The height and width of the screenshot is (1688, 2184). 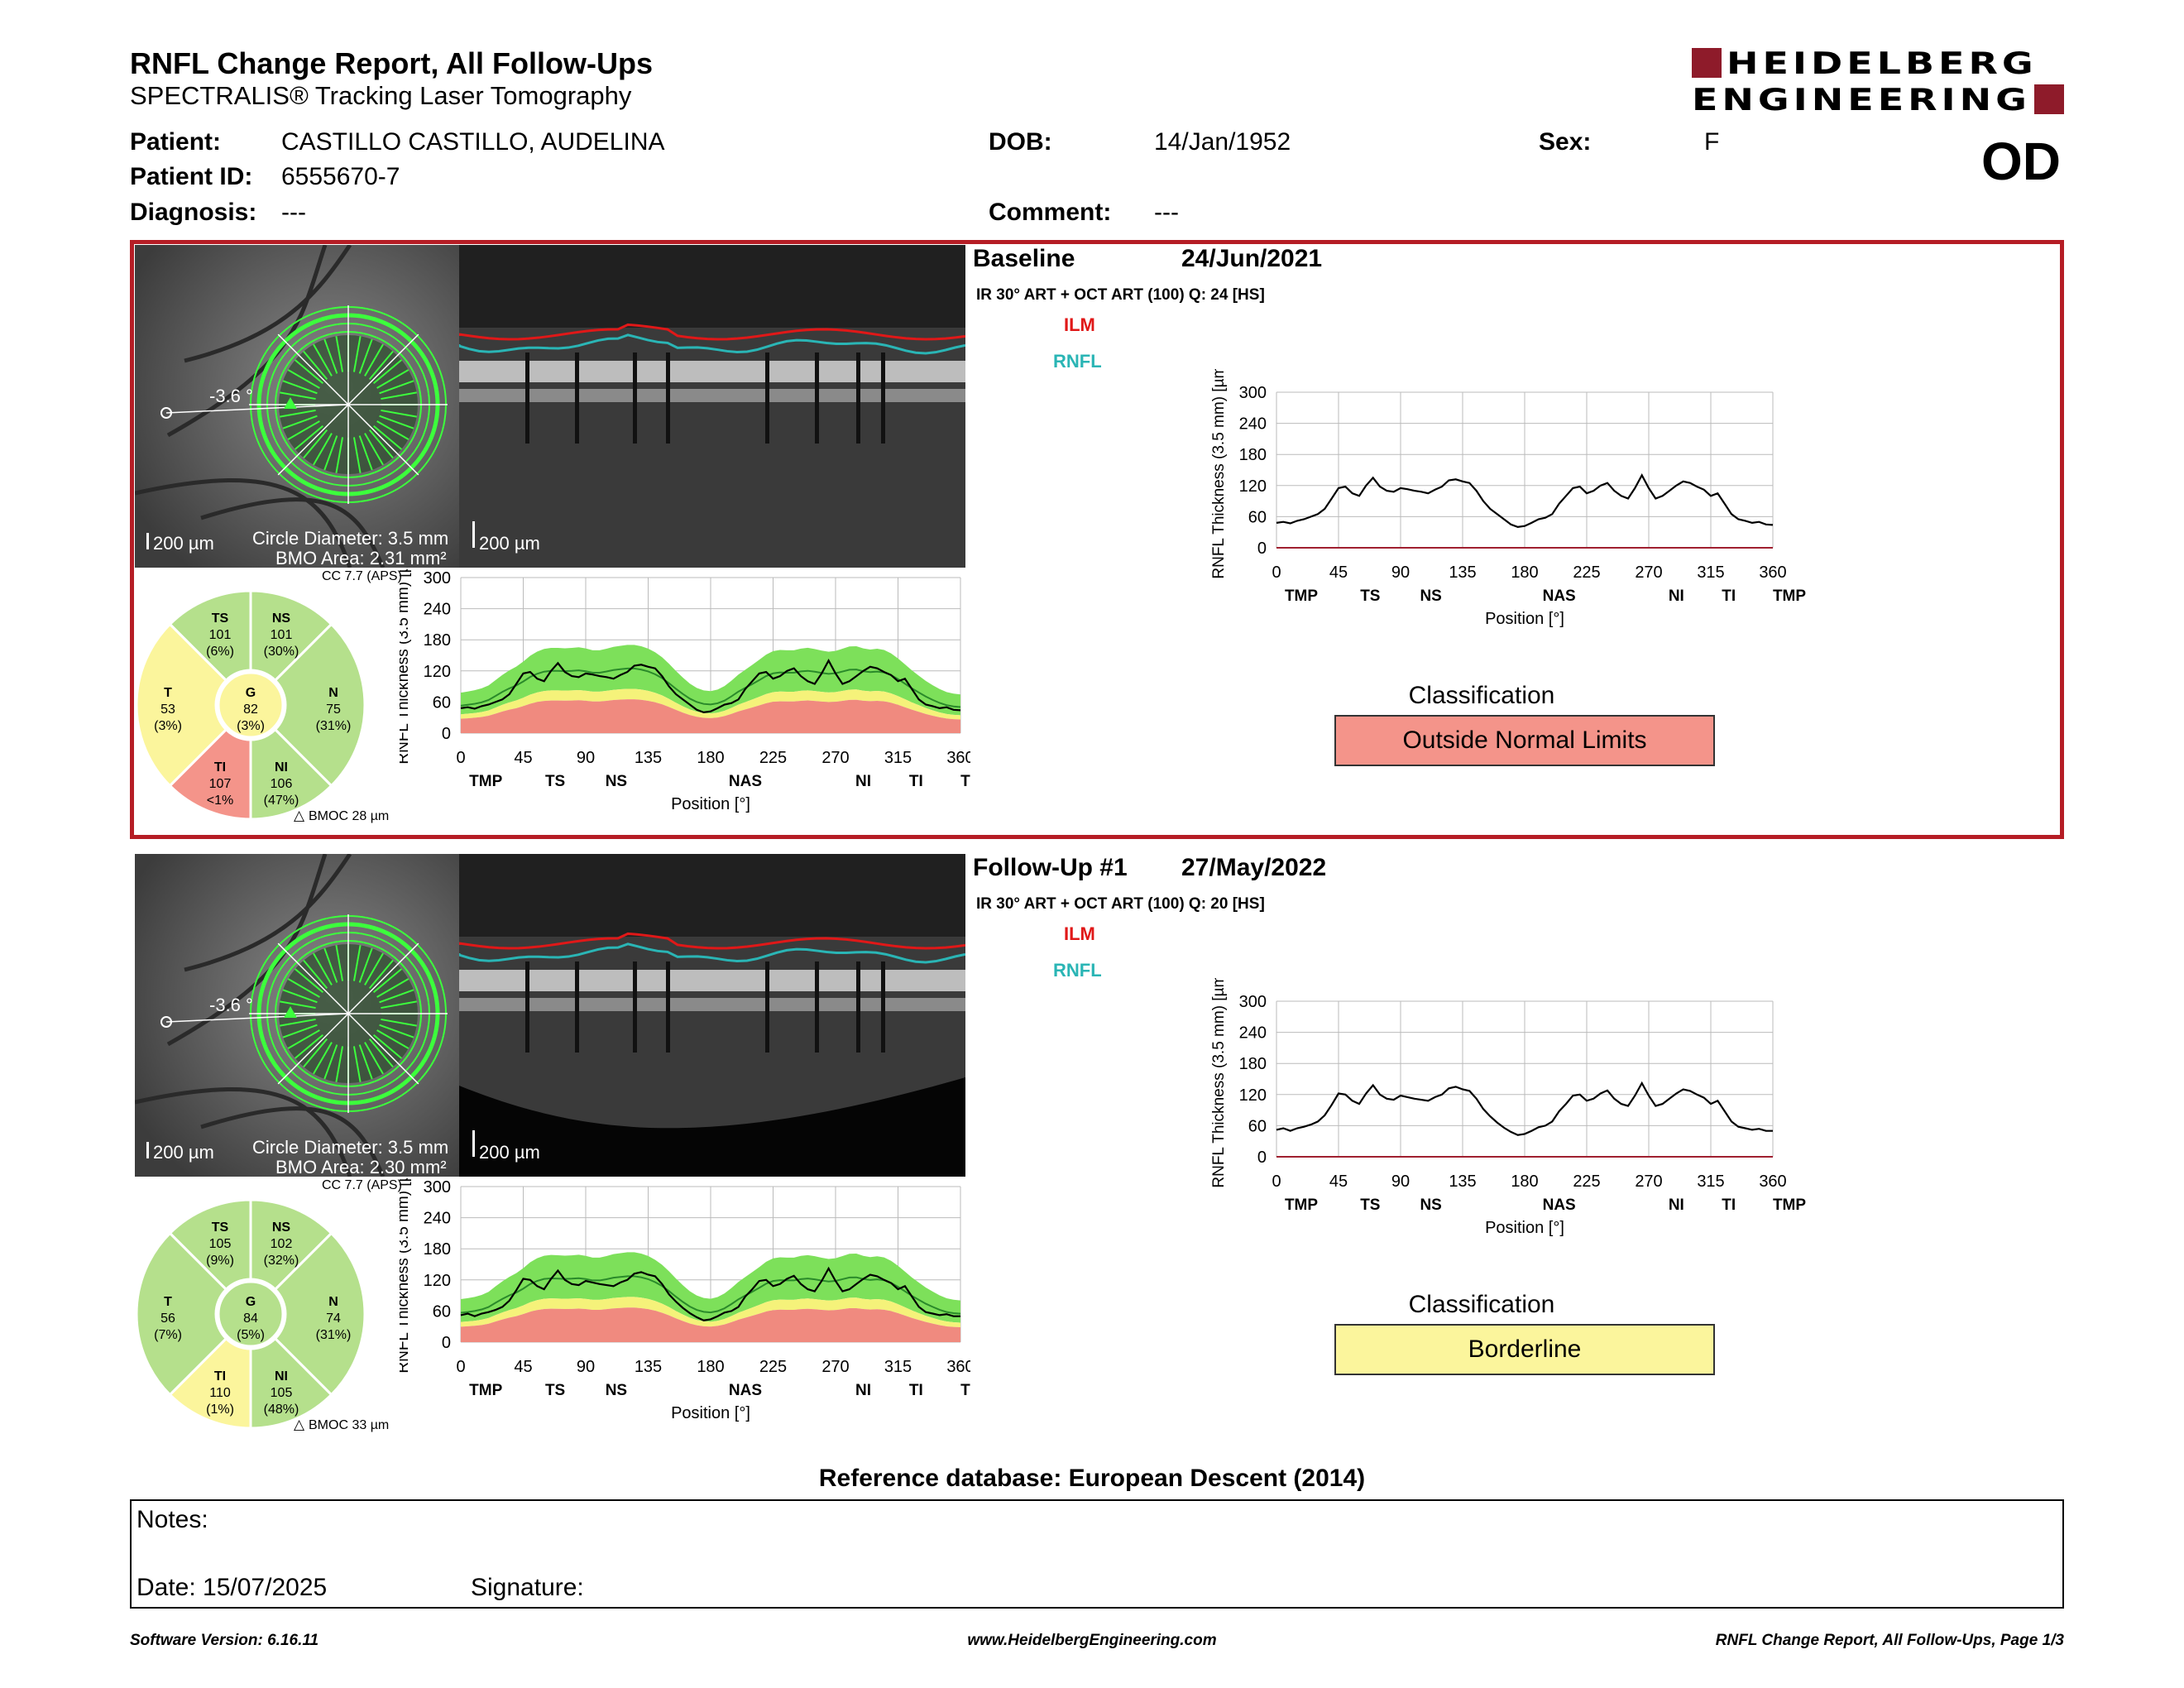 I want to click on scan1-large-xtick-label: 0, so click(x=1276, y=1181).